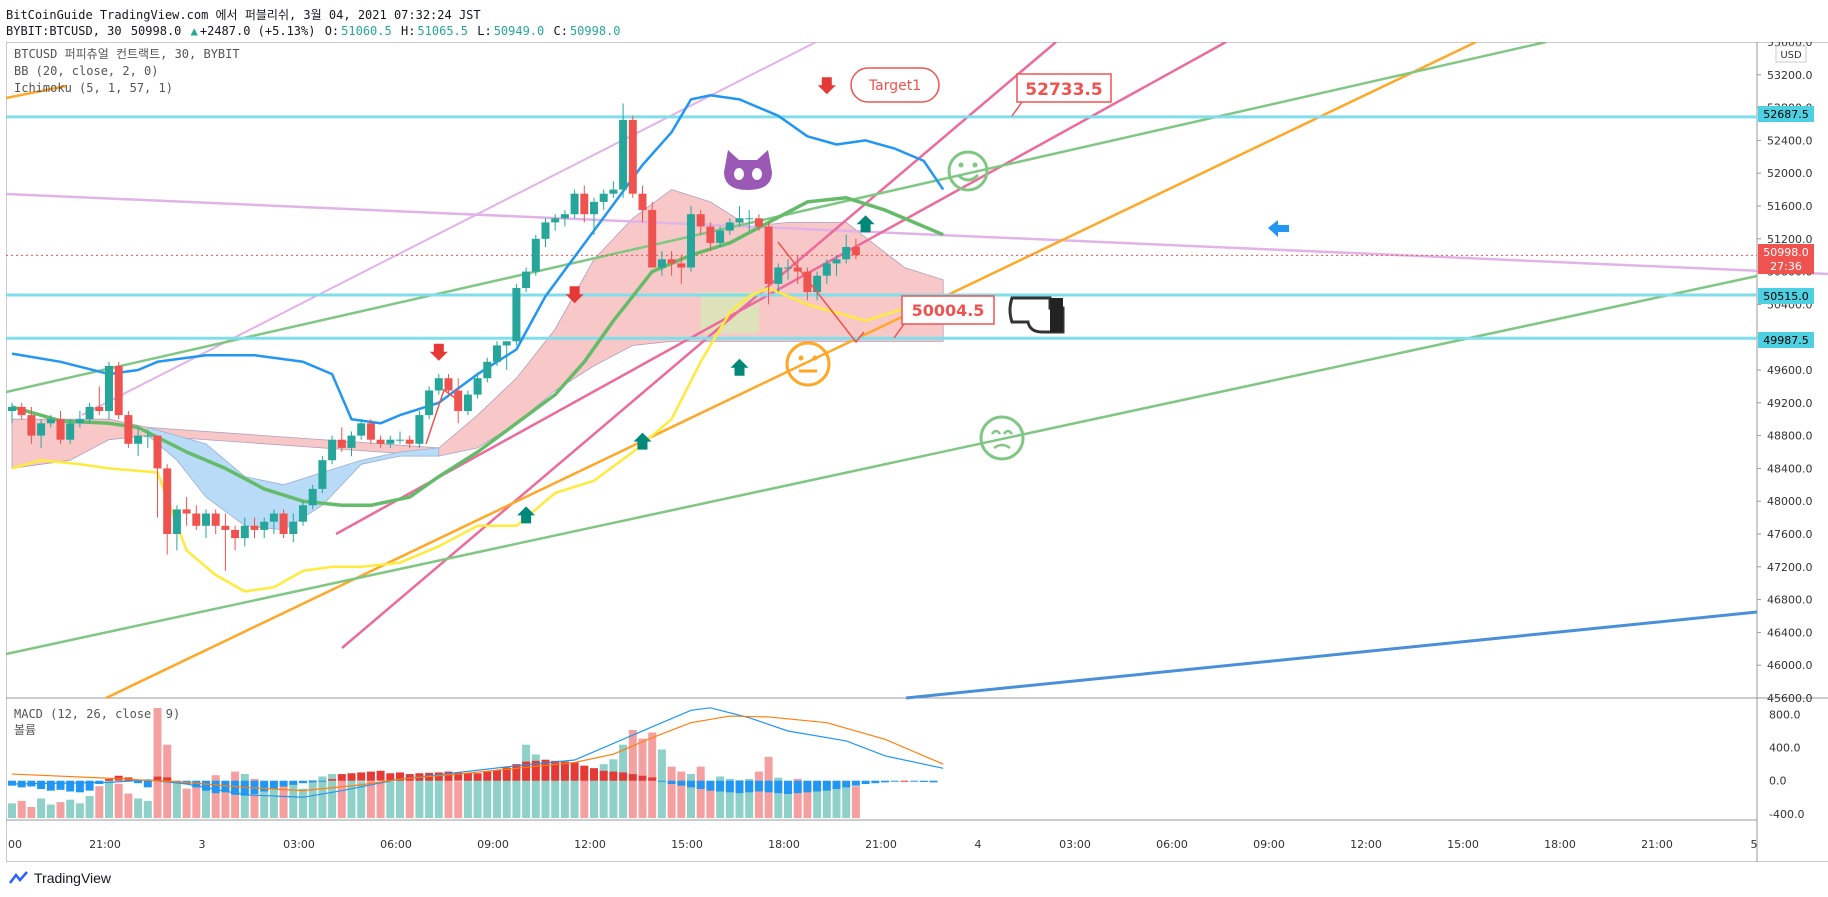  Describe the element at coordinates (438, 352) in the screenshot. I see `down-arrow-icon` at that location.